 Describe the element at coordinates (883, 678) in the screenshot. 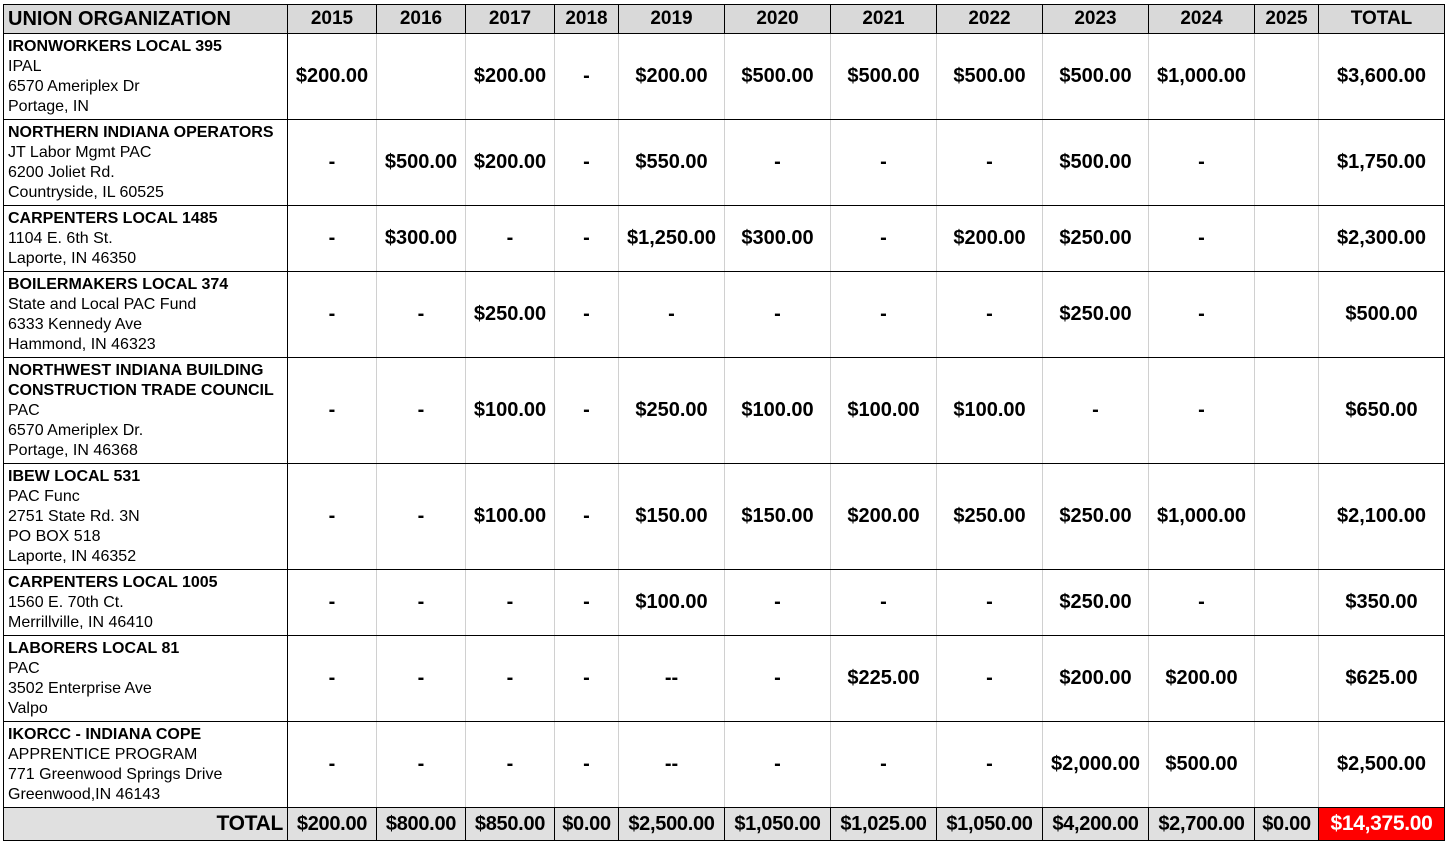

I see `contribution-cell: $225.00` at that location.